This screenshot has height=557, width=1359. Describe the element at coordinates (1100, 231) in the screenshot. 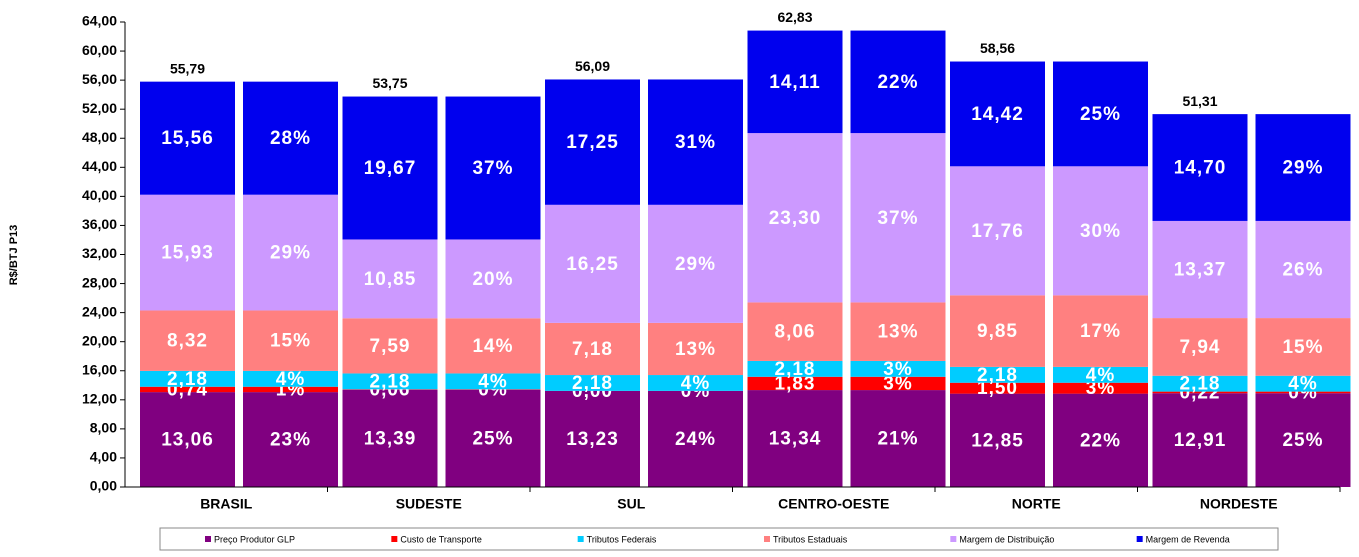

I see `share-label: 30%` at that location.